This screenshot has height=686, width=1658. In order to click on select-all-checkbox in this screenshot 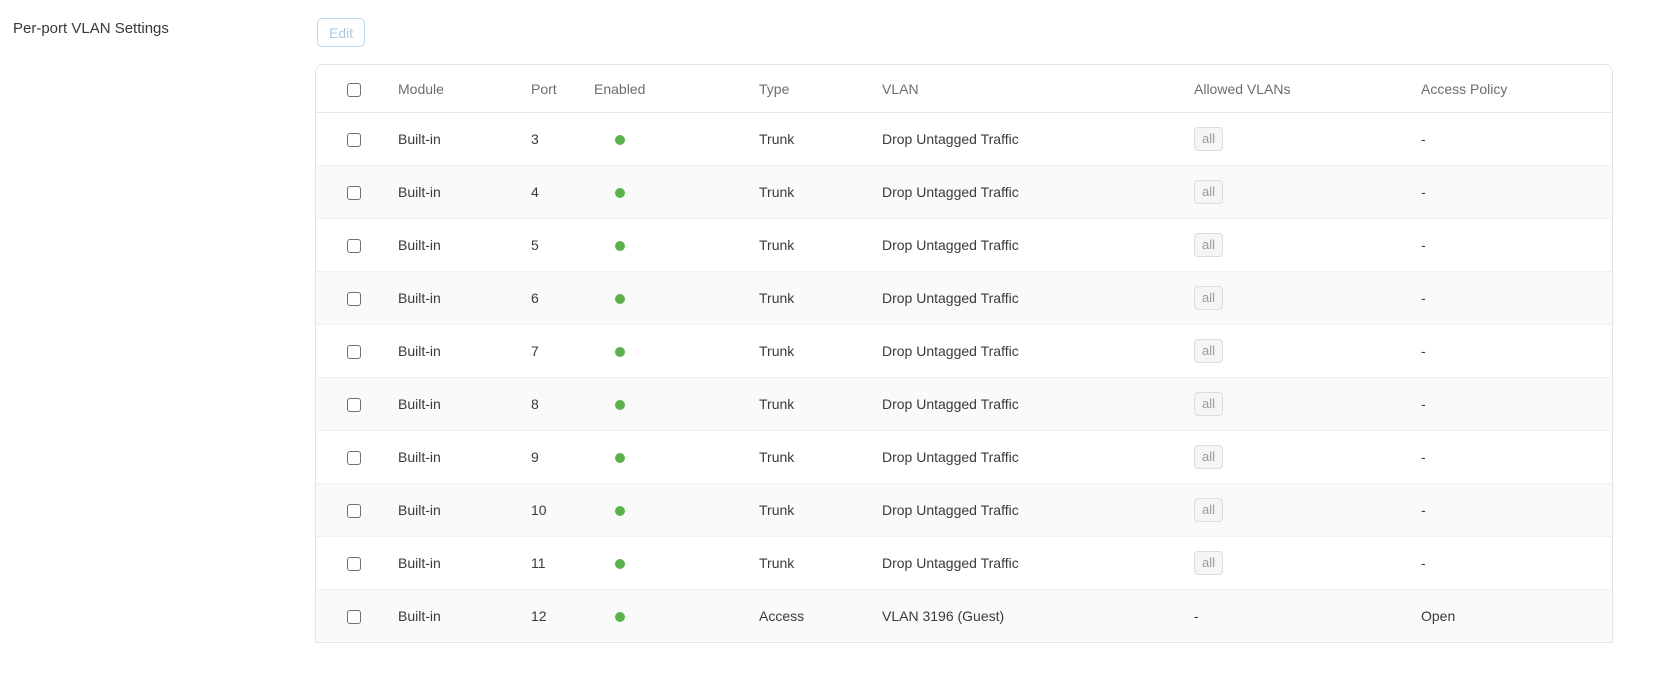, I will do `click(354, 89)`.